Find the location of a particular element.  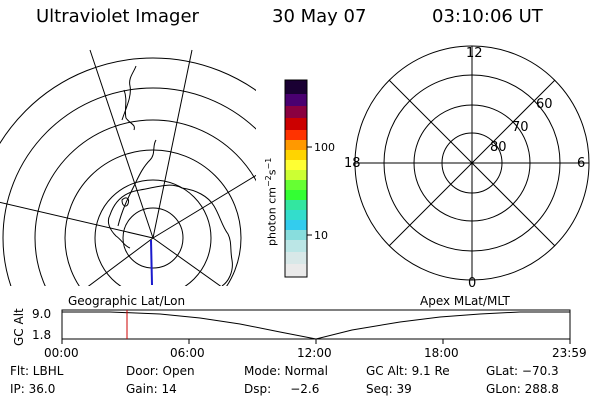

mode-status: Mode: Normal is located at coordinates (286, 371).